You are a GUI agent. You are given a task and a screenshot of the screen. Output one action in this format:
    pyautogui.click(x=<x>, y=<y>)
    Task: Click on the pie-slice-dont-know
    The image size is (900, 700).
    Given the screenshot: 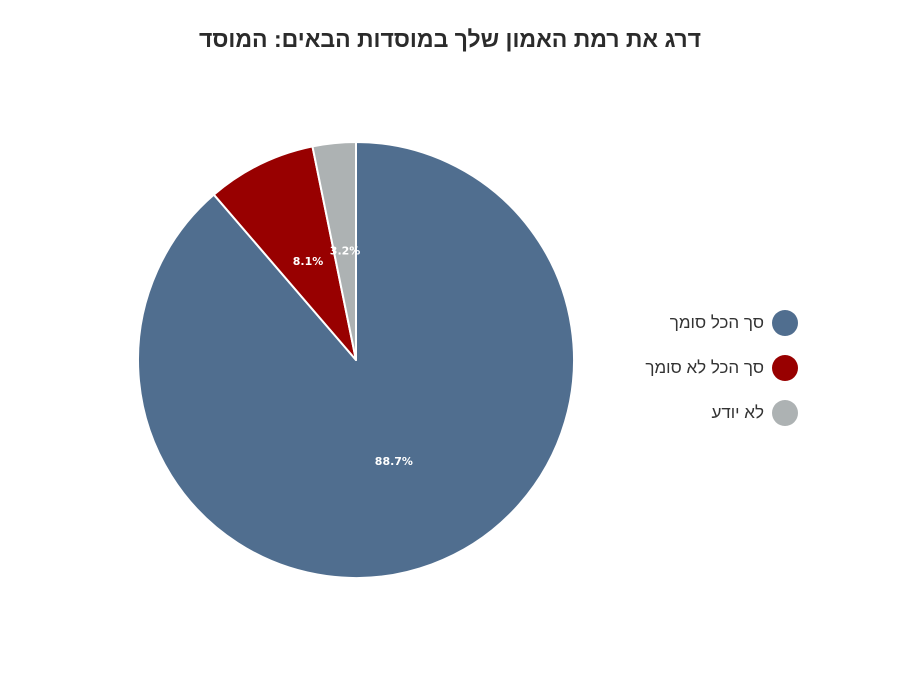 What is the action you would take?
    pyautogui.click(x=334, y=251)
    